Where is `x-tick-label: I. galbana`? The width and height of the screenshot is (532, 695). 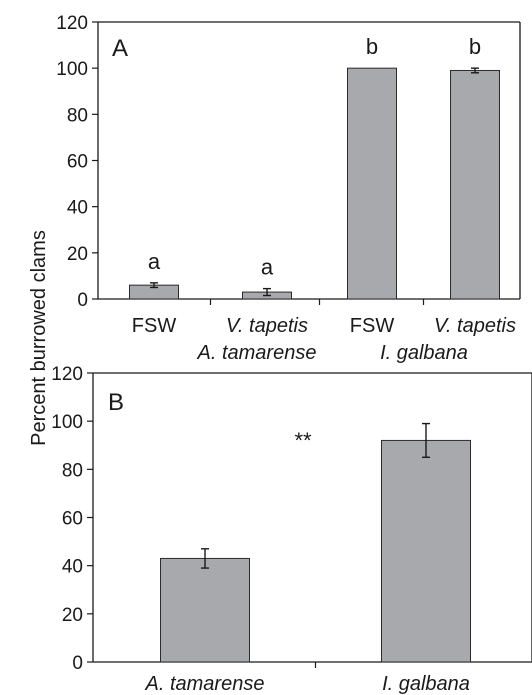
x-tick-label: I. galbana is located at coordinates (426, 684).